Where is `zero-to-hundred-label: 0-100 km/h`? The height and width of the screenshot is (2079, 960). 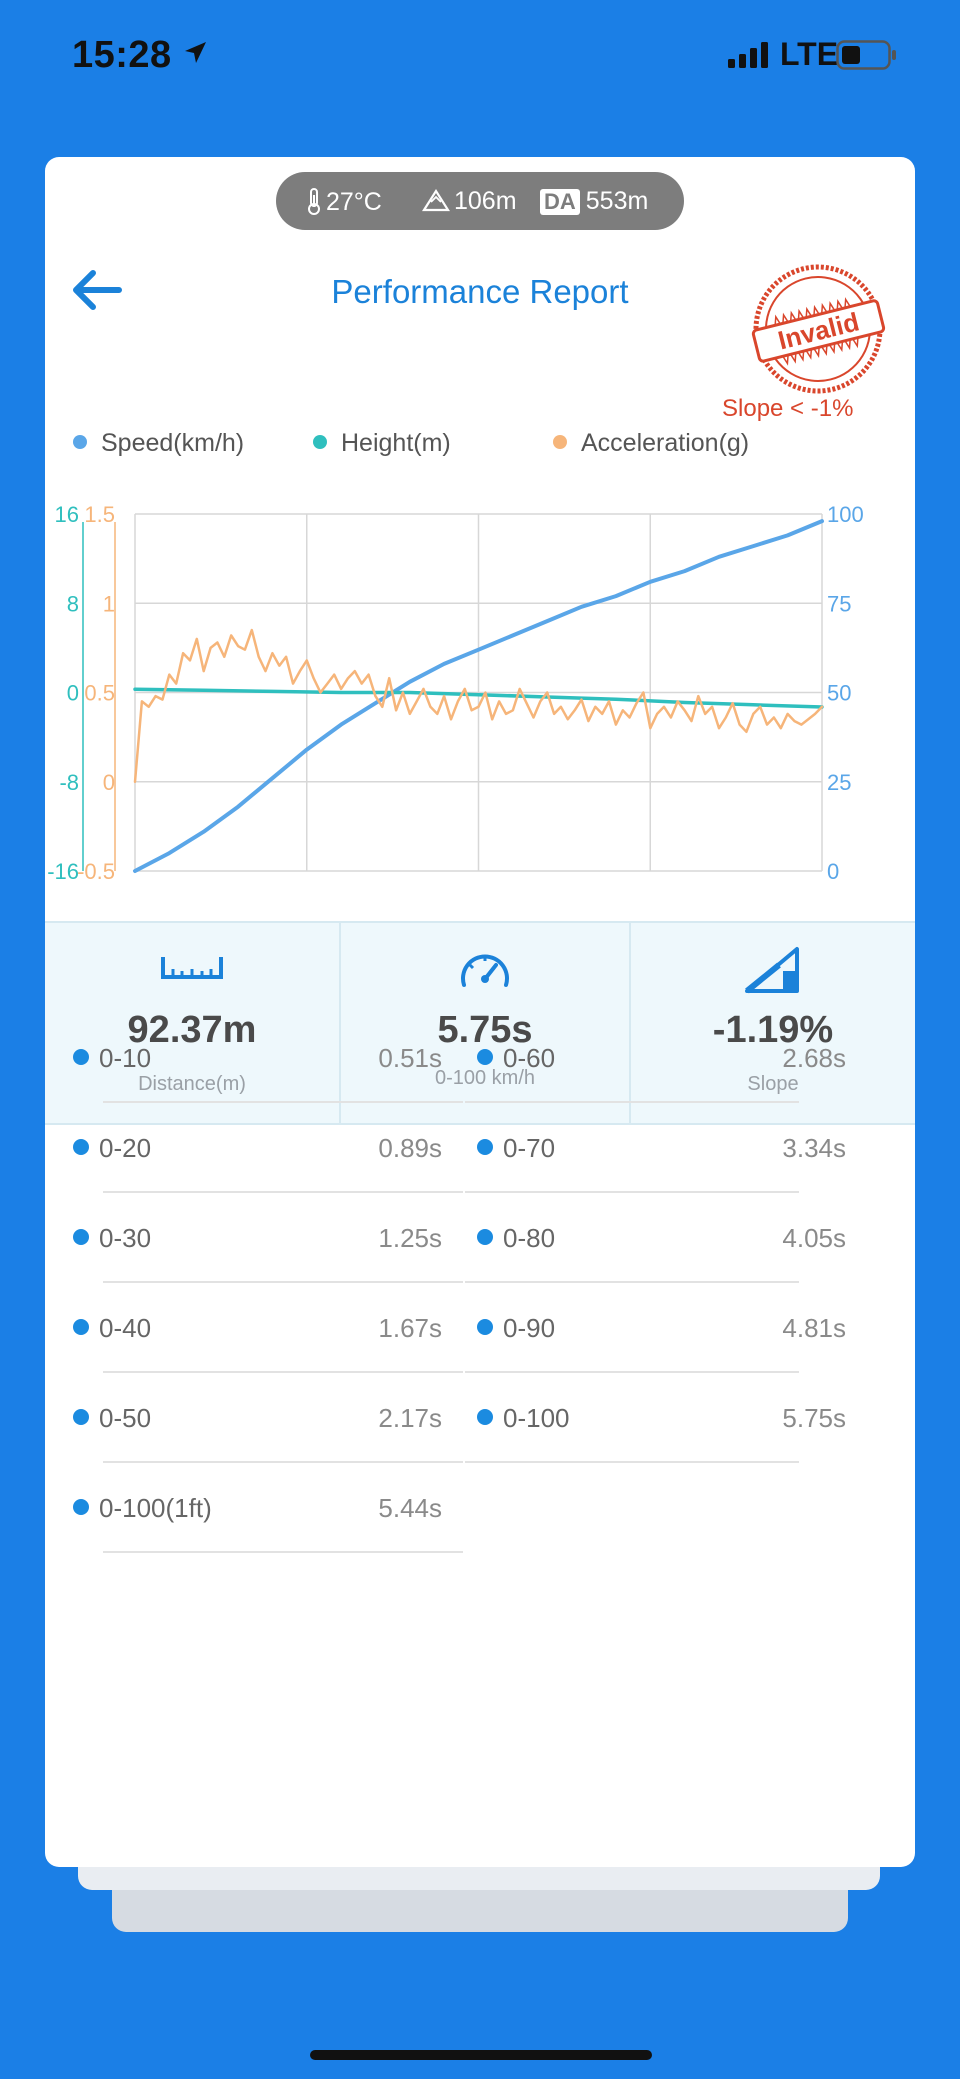
zero-to-hundred-label: 0-100 km/h is located at coordinates (485, 1078).